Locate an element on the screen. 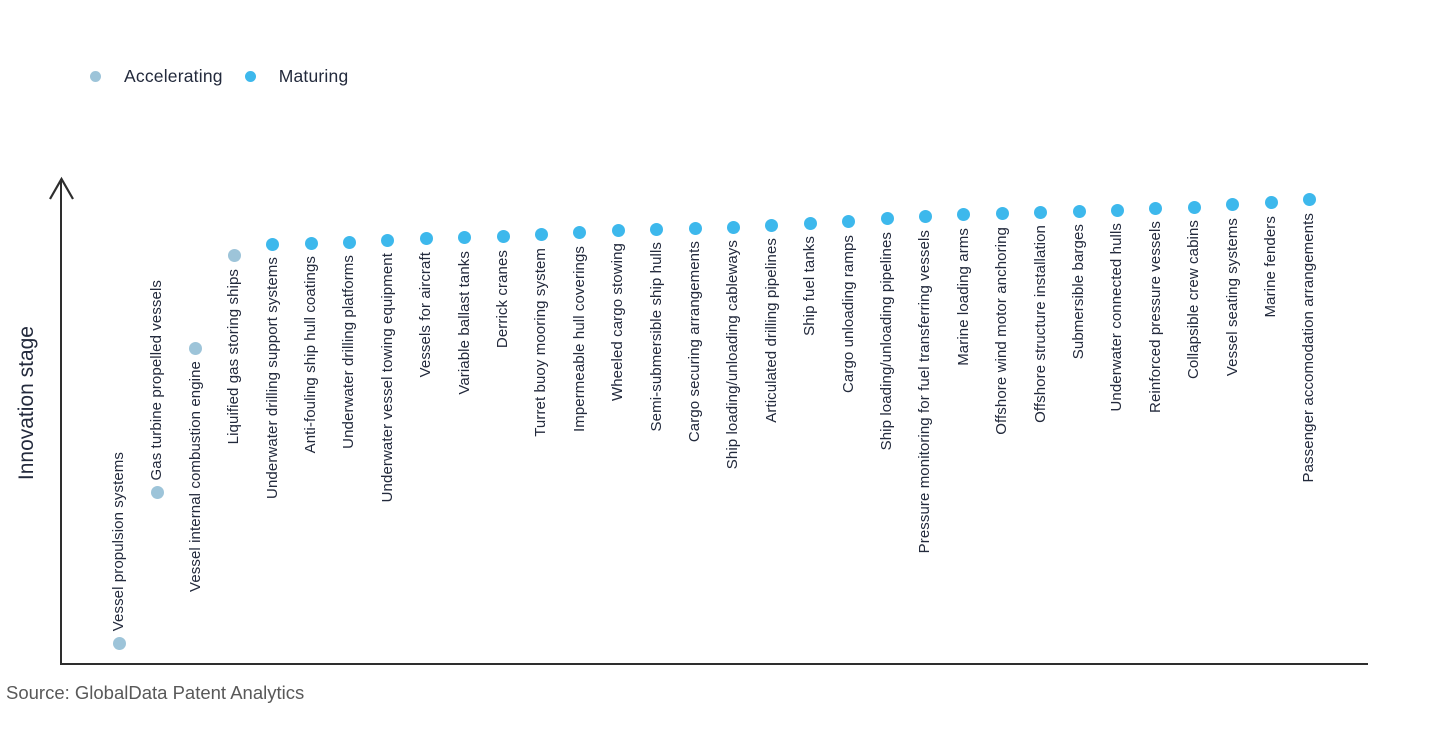  legend-item-maturing: Maturing is located at coordinates (296, 76).